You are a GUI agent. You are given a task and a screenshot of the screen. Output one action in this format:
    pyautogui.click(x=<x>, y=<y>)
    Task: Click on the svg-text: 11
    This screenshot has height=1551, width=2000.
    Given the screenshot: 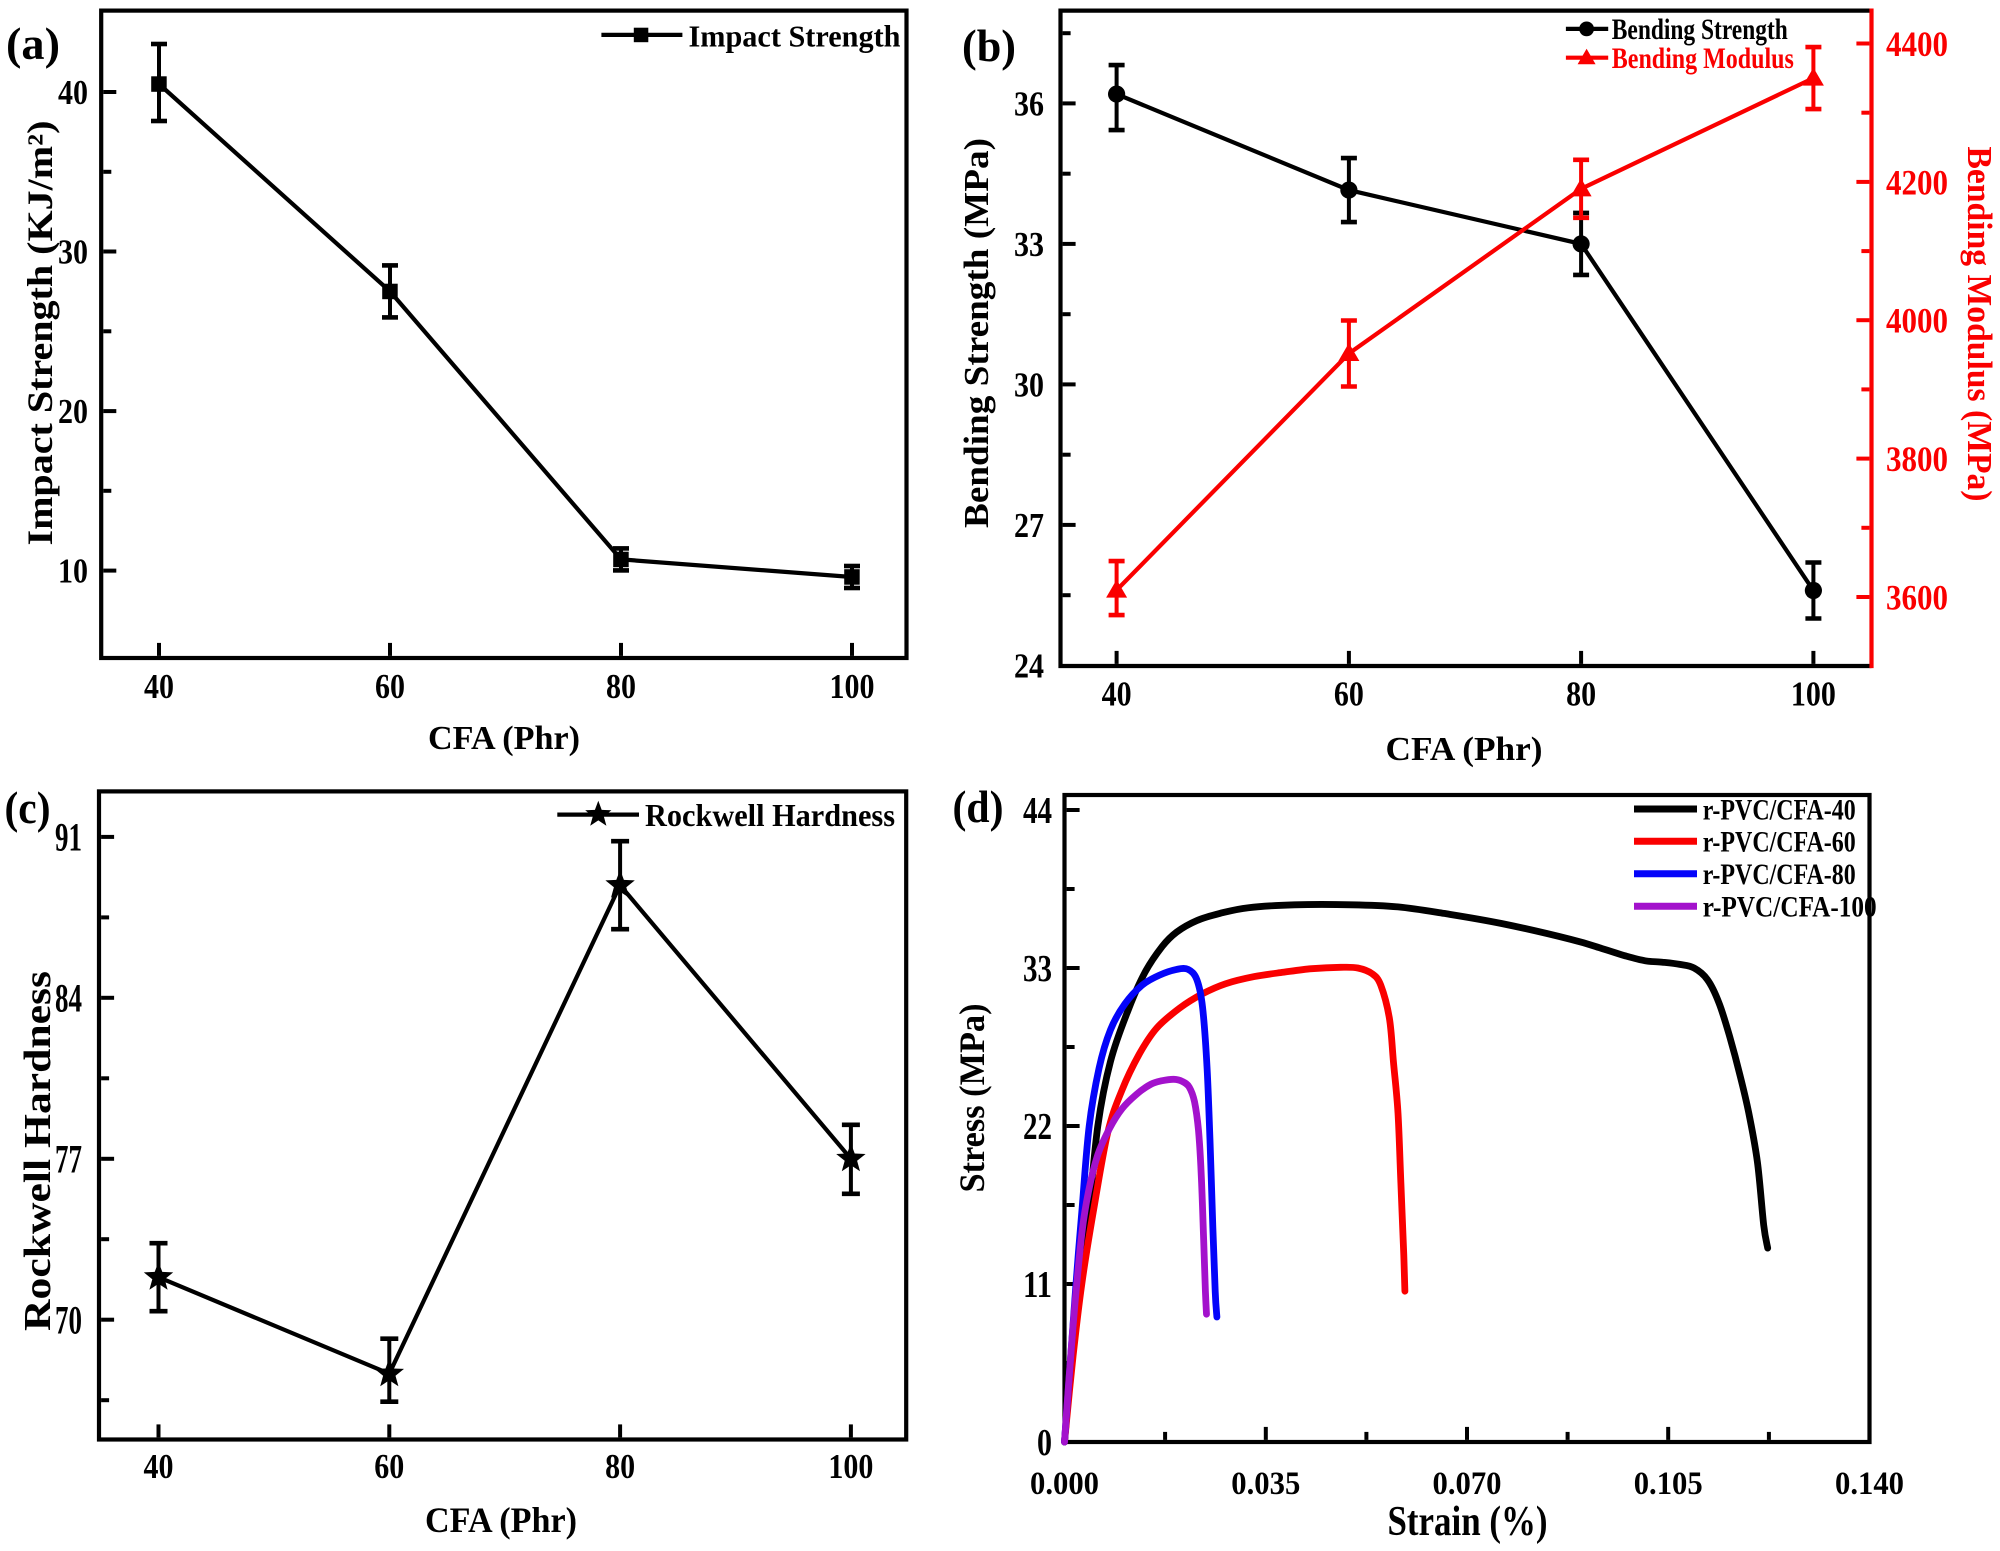 What is the action you would take?
    pyautogui.click(x=1037, y=1285)
    